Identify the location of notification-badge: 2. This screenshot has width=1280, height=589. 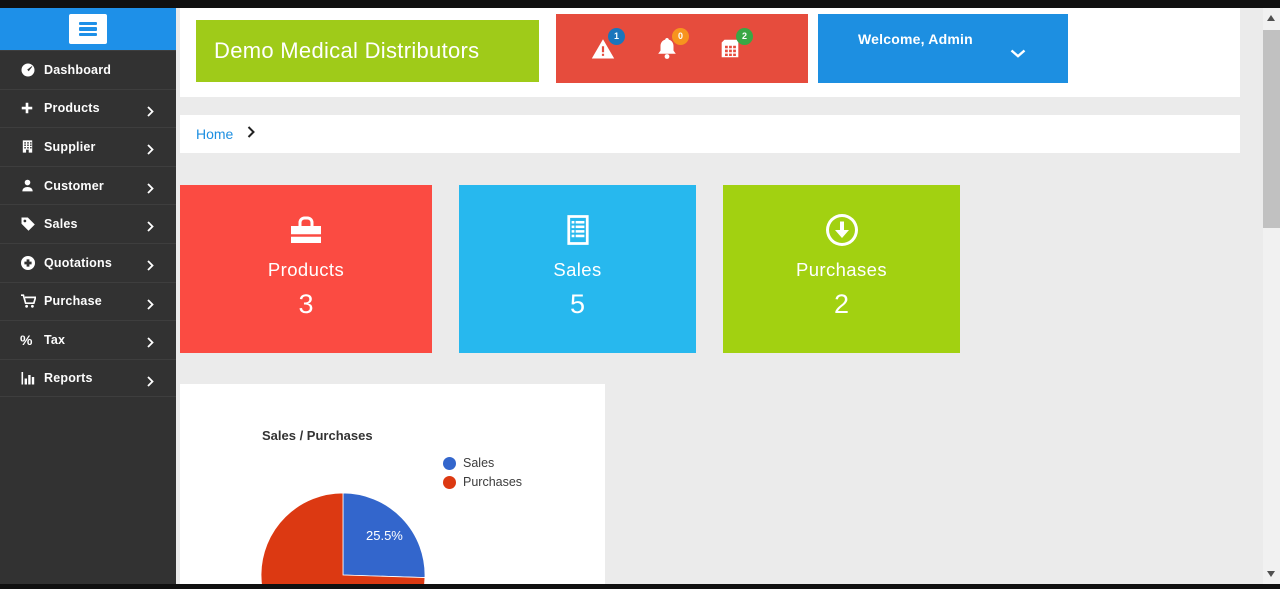
(744, 36).